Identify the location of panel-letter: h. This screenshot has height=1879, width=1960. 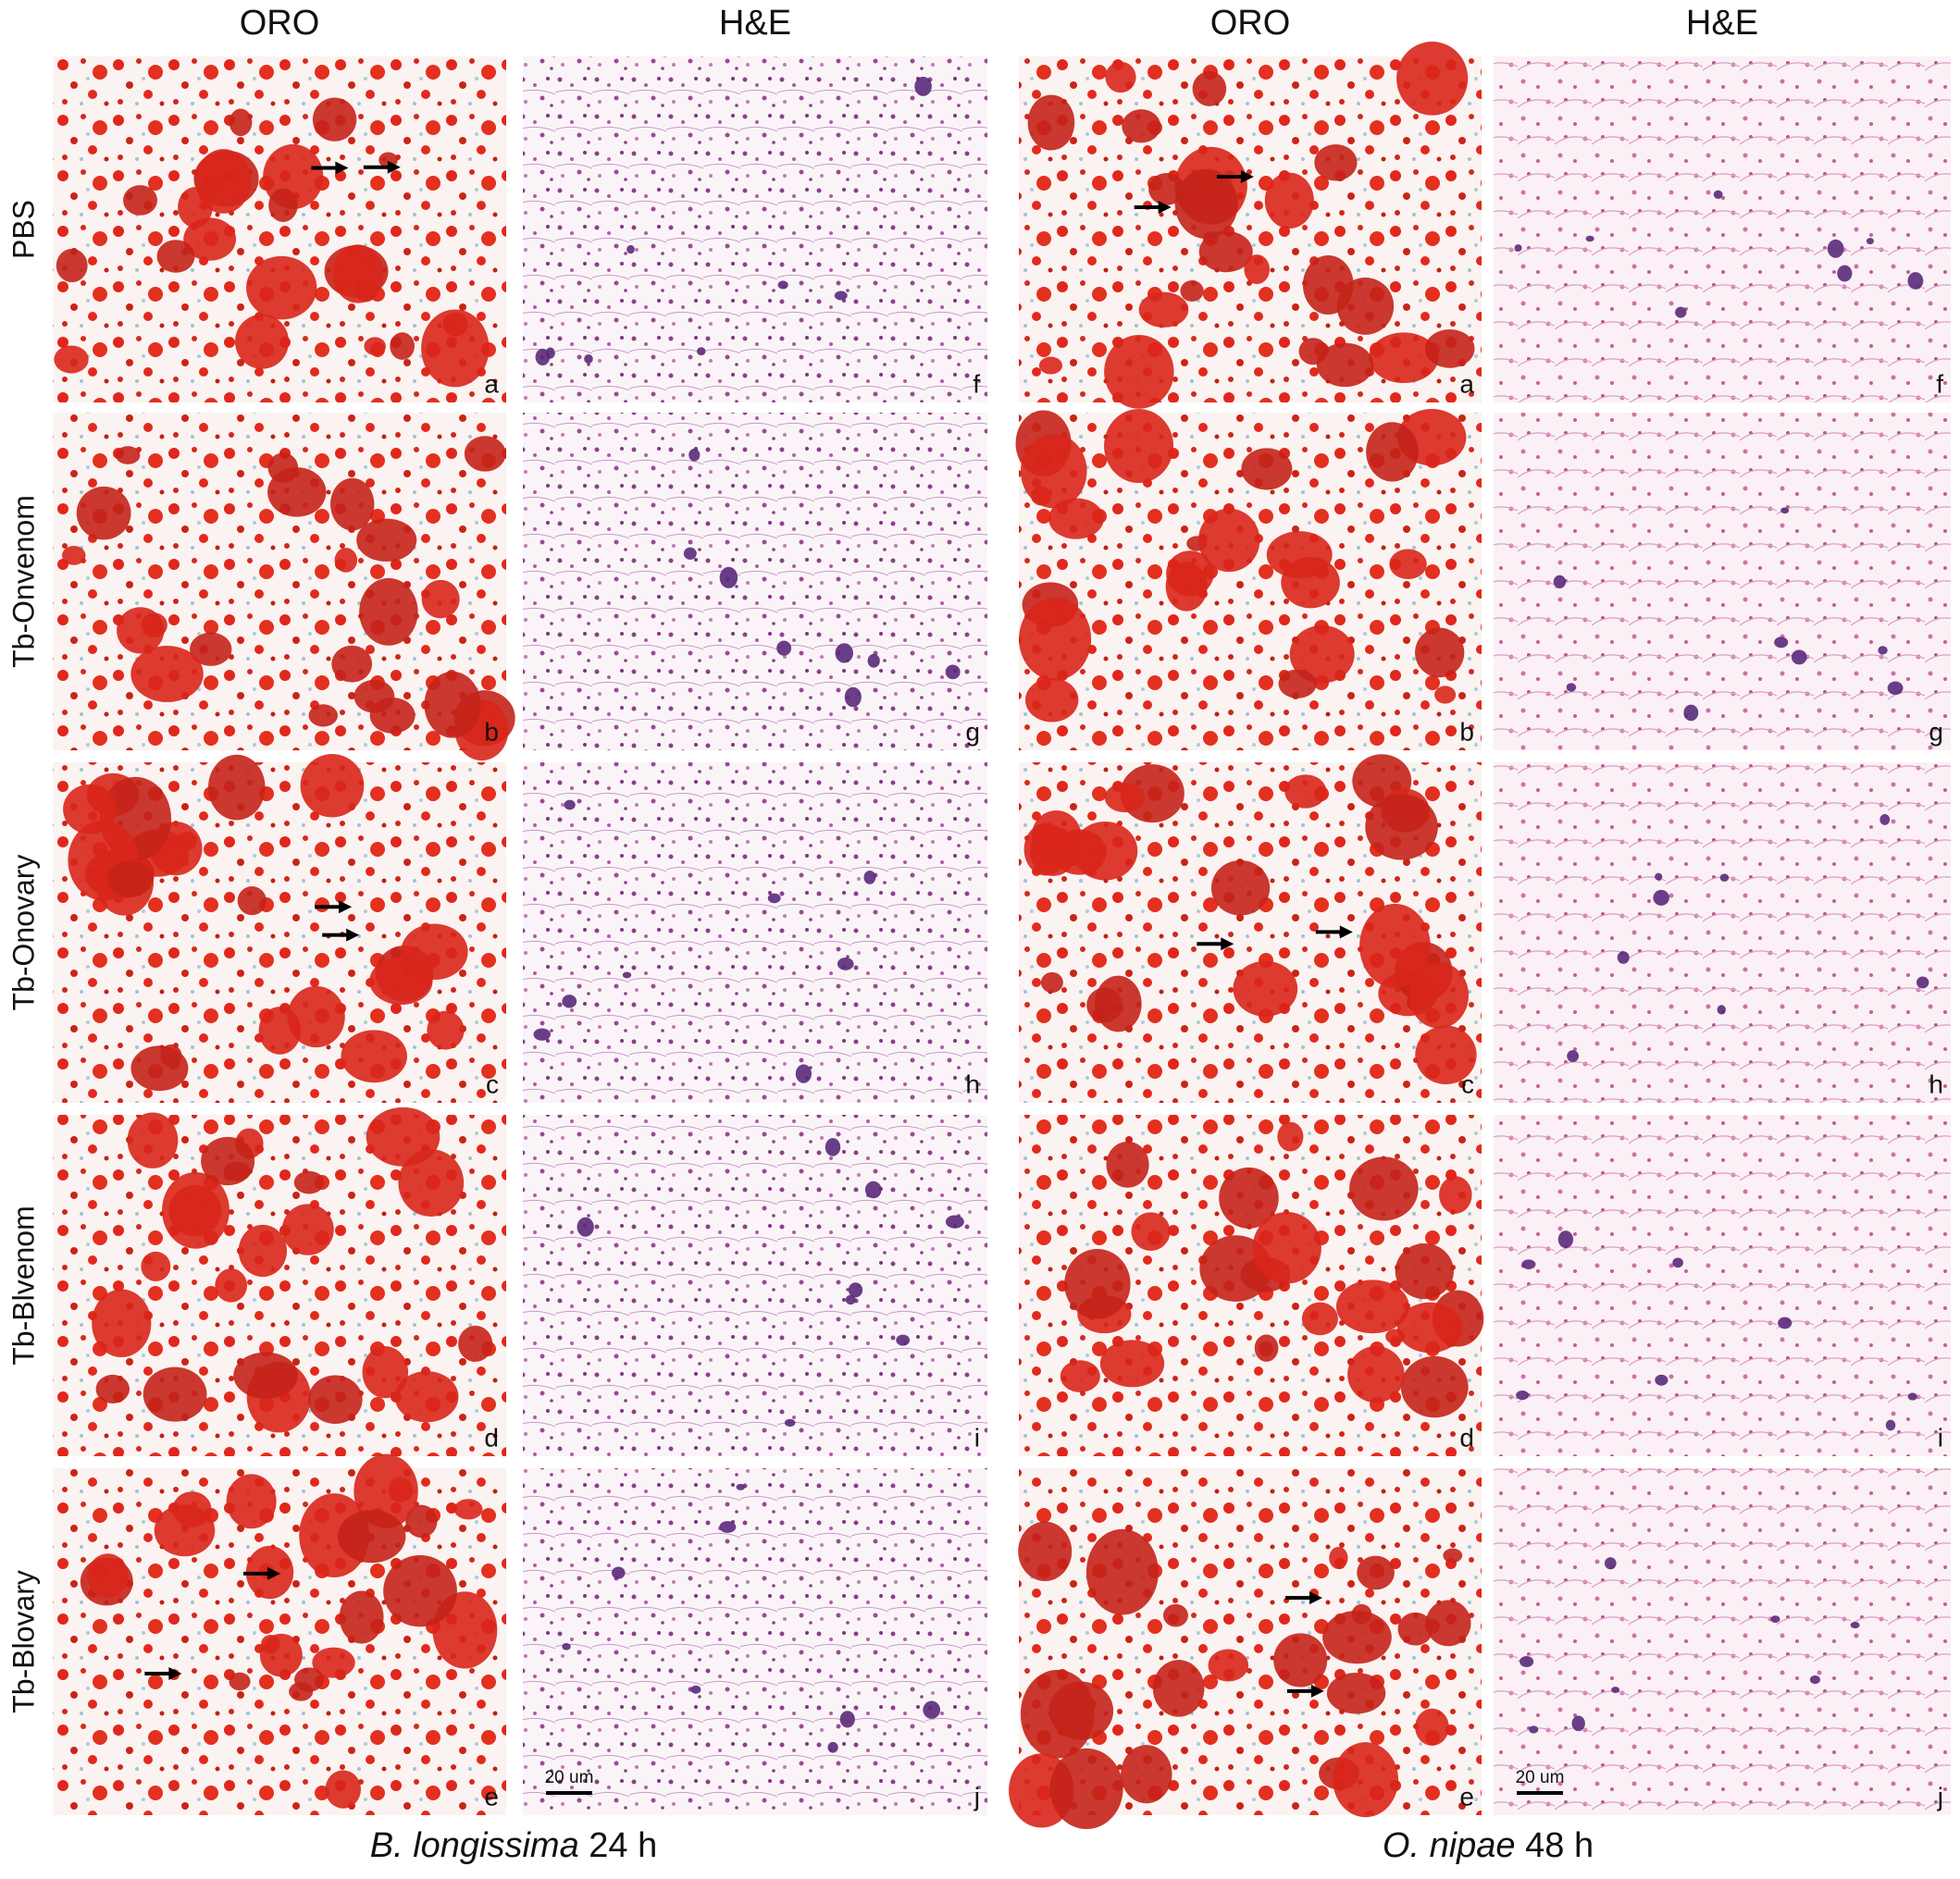
(972, 1083).